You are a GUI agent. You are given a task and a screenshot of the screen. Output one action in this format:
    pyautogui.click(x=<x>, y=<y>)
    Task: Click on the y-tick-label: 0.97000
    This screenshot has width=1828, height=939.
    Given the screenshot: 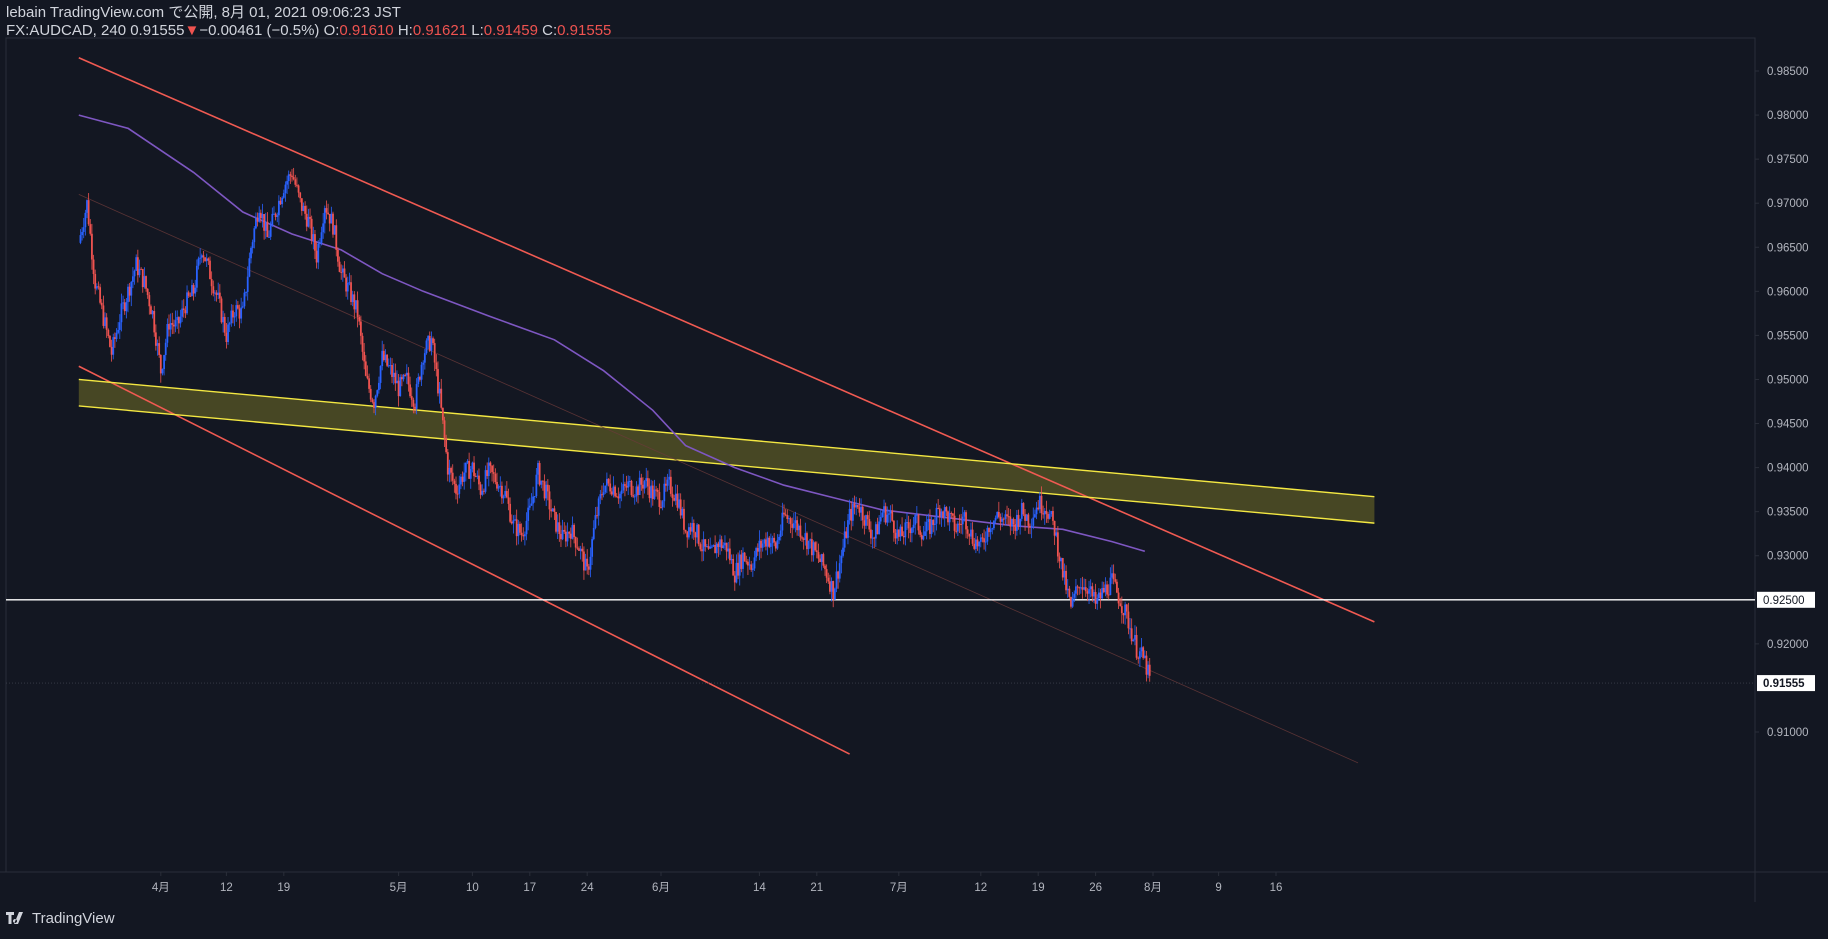 What is the action you would take?
    pyautogui.click(x=1788, y=204)
    